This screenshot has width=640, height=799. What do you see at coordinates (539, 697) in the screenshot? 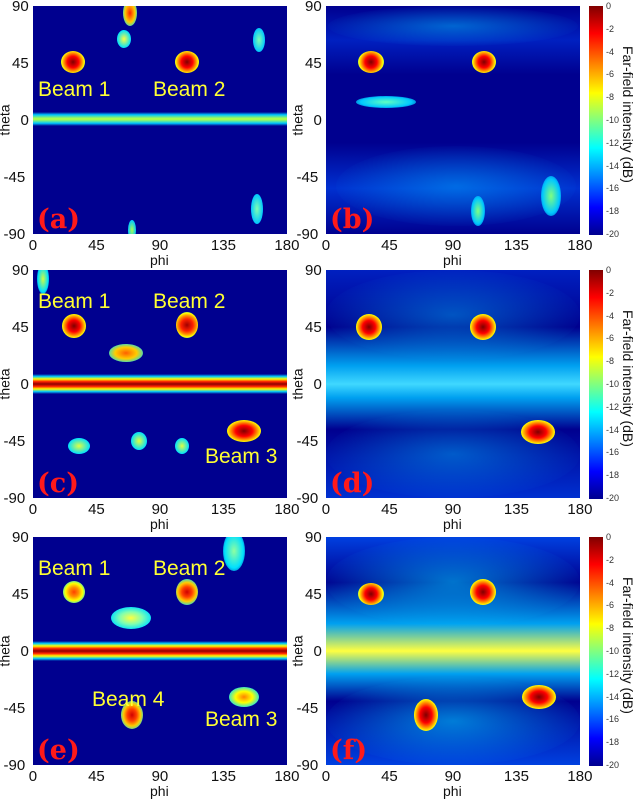
I see `beam-3-peak` at bounding box center [539, 697].